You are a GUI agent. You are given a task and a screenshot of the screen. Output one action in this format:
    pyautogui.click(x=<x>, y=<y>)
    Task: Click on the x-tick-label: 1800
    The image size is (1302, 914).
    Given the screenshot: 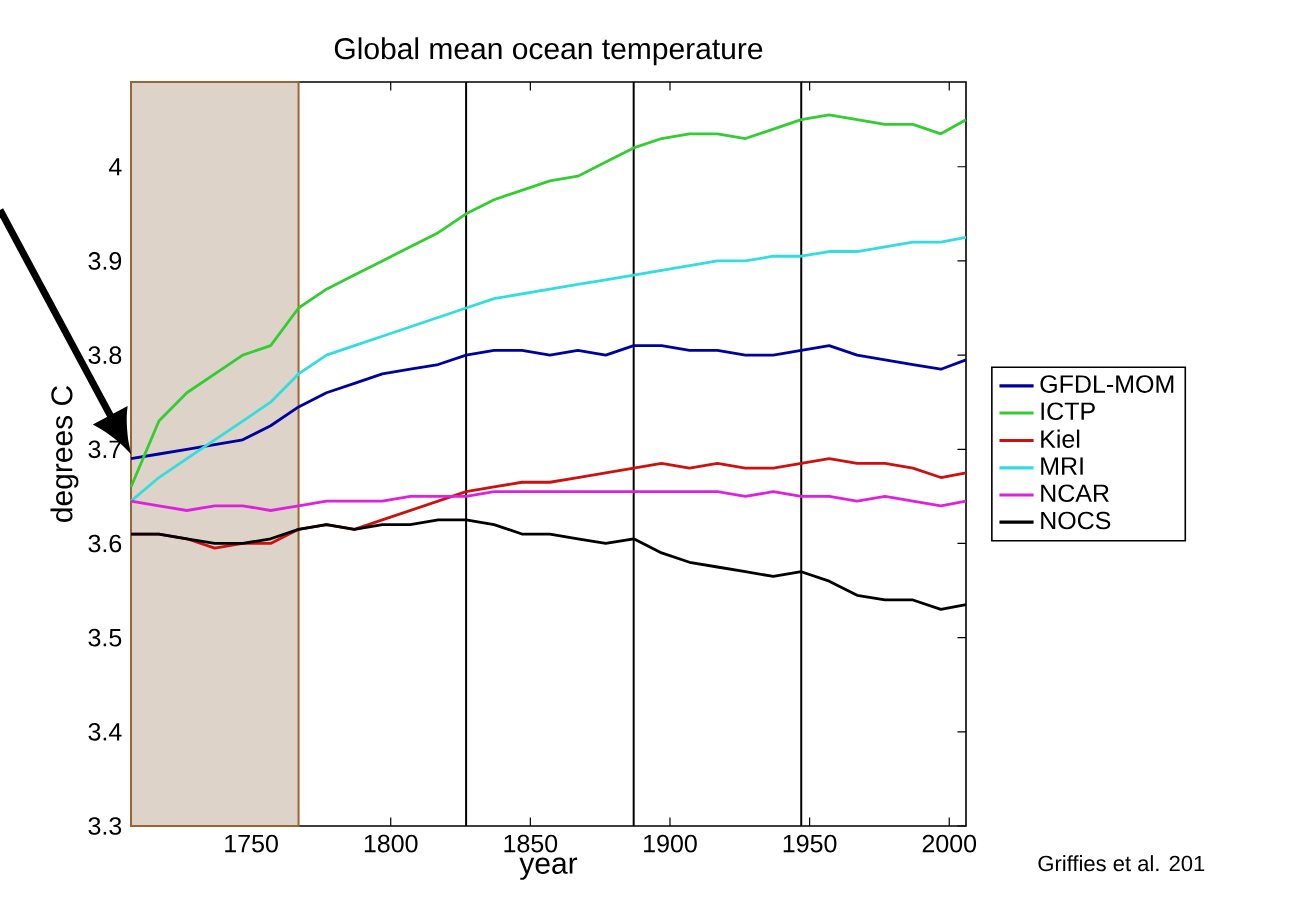 What is the action you would take?
    pyautogui.click(x=391, y=843)
    